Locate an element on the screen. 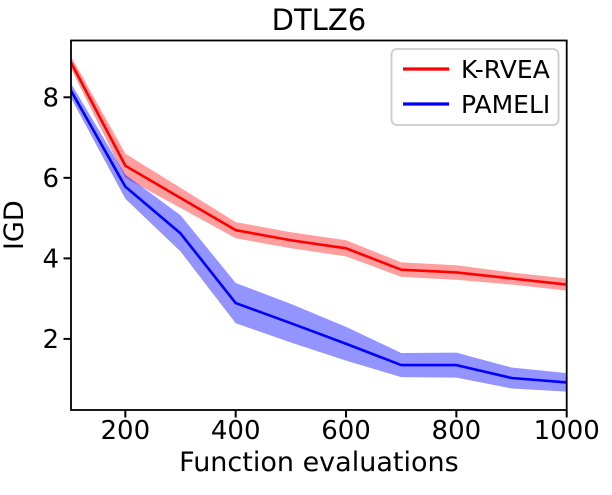 This screenshot has width=612, height=495. y-axis-label: IGD is located at coordinates (15, 225).